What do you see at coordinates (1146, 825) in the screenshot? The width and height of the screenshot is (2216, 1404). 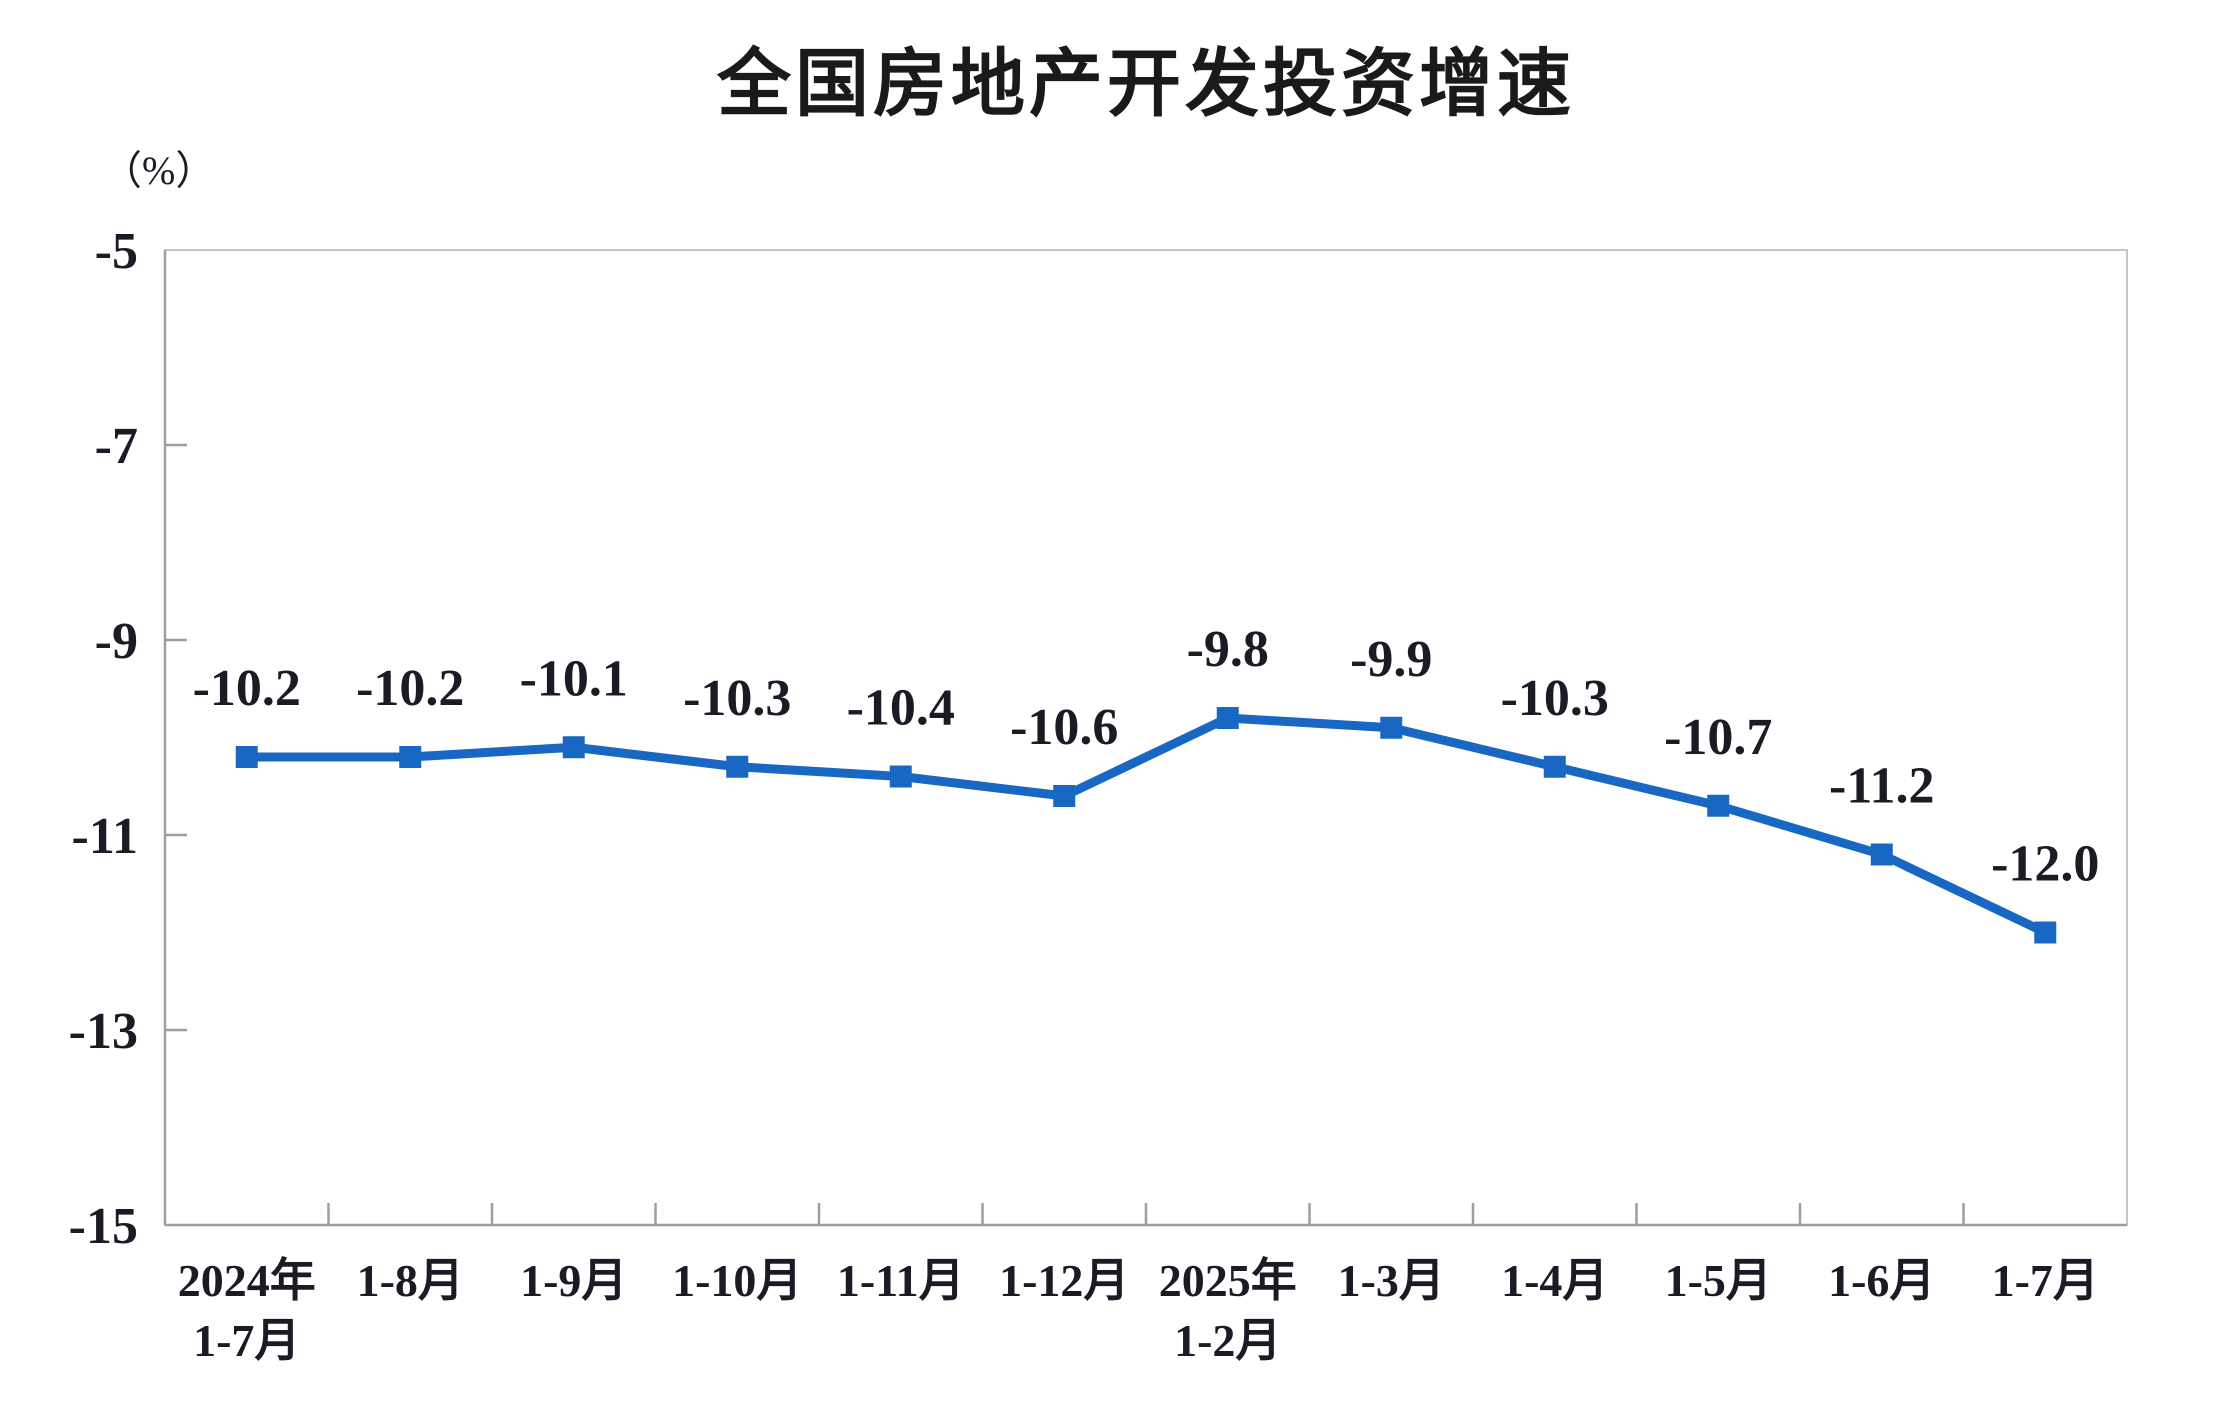 I see `series-line` at bounding box center [1146, 825].